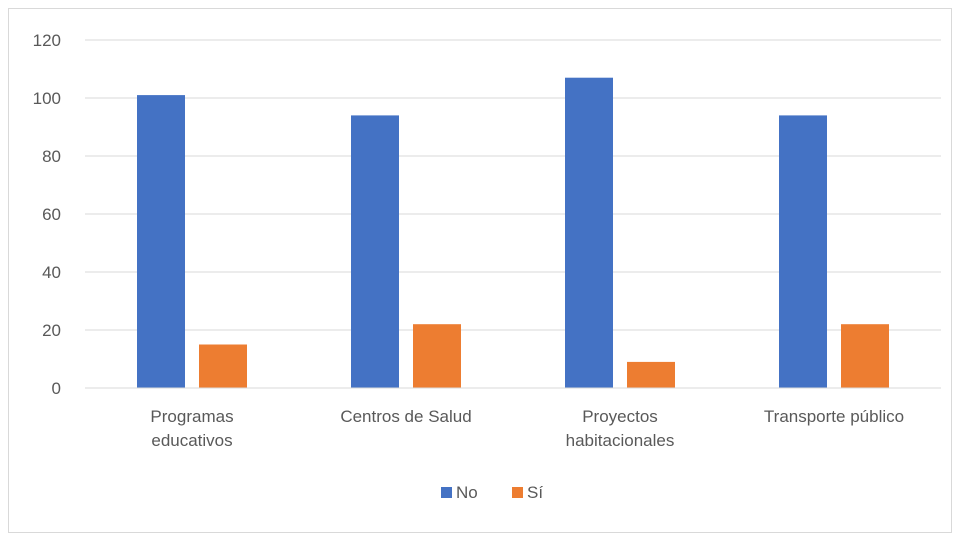 Image resolution: width=958 pixels, height=535 pixels. What do you see at coordinates (56, 388) in the screenshot?
I see `y-tick-label: 0` at bounding box center [56, 388].